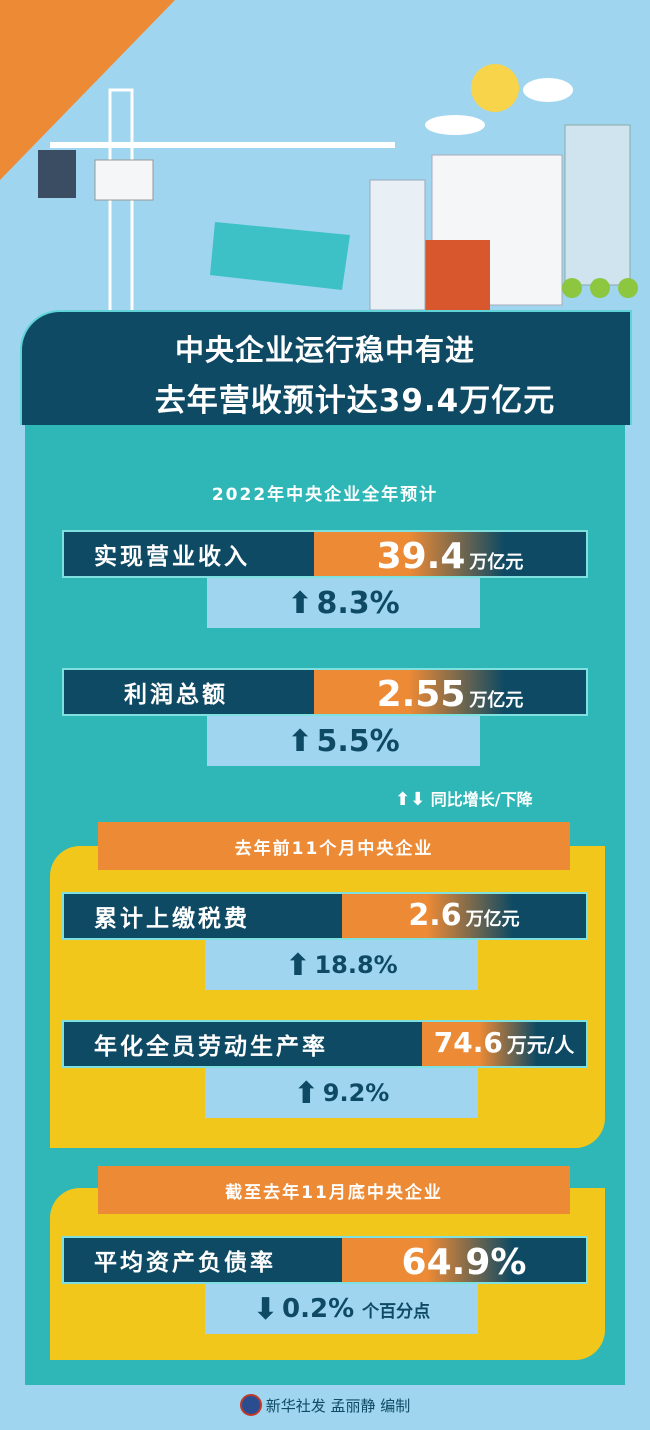  What do you see at coordinates (355, 401) in the screenshot?
I see `page-title-line2: 去年营收预计达39.4万亿元` at bounding box center [355, 401].